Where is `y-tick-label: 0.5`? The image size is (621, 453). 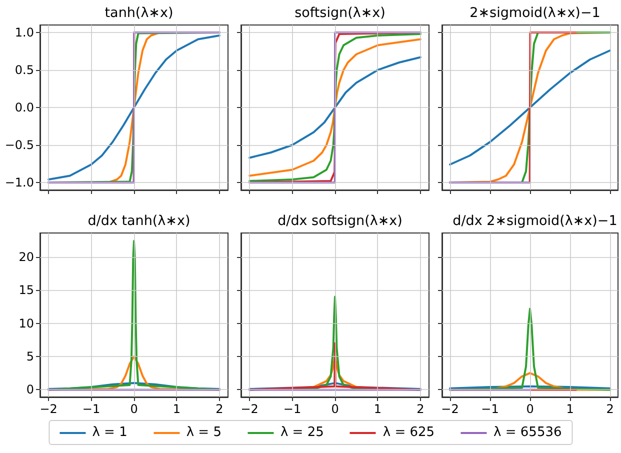
y-tick-label: 0.5 is located at coordinates (24, 70).